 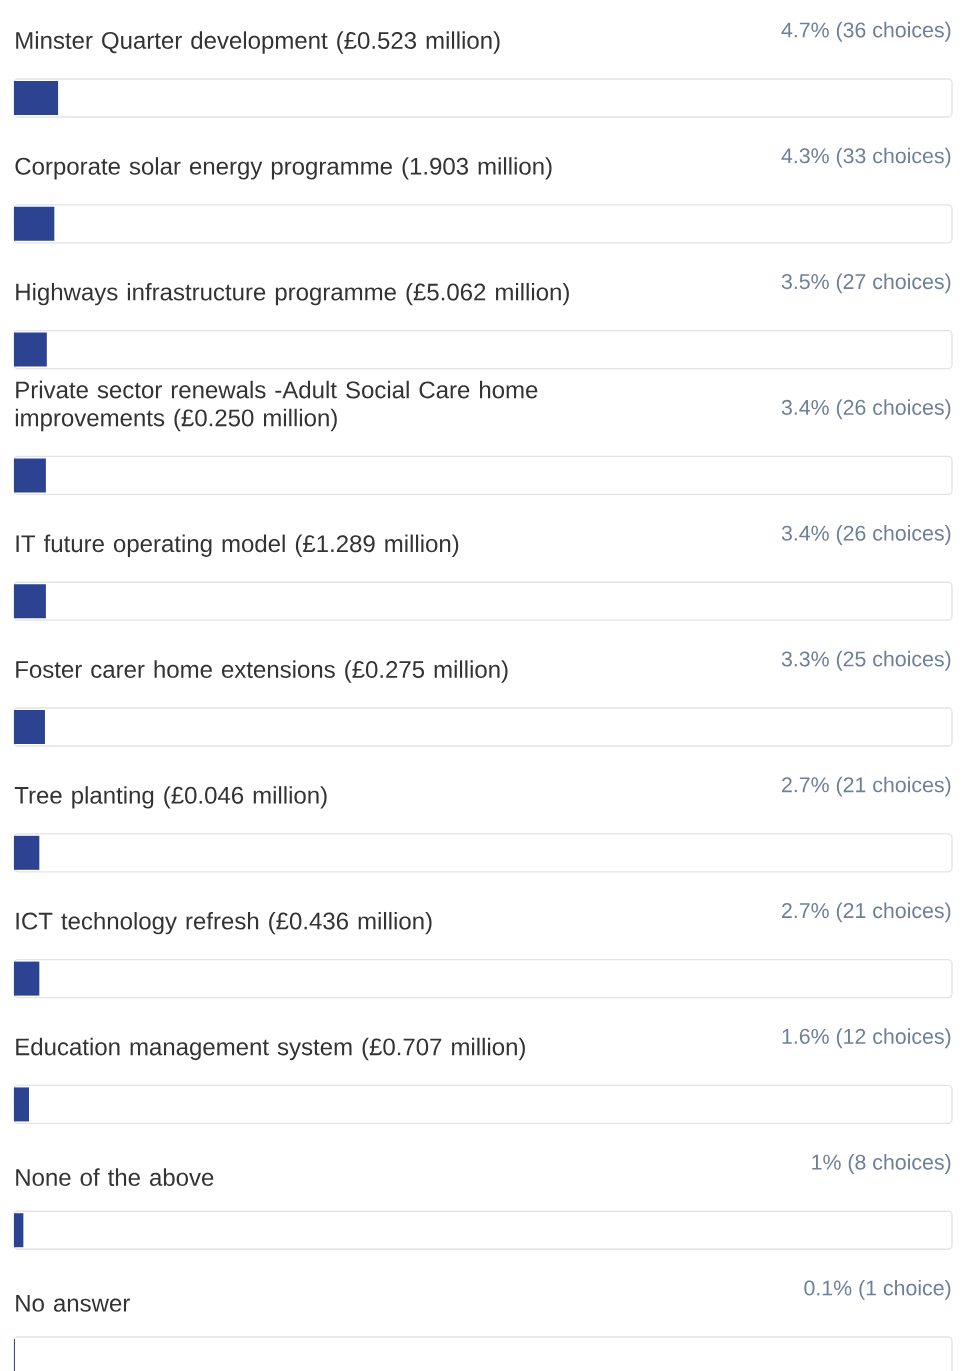 I want to click on y-tick-label: Highways infrastructure programme (£5.062 million), so click(x=292, y=294).